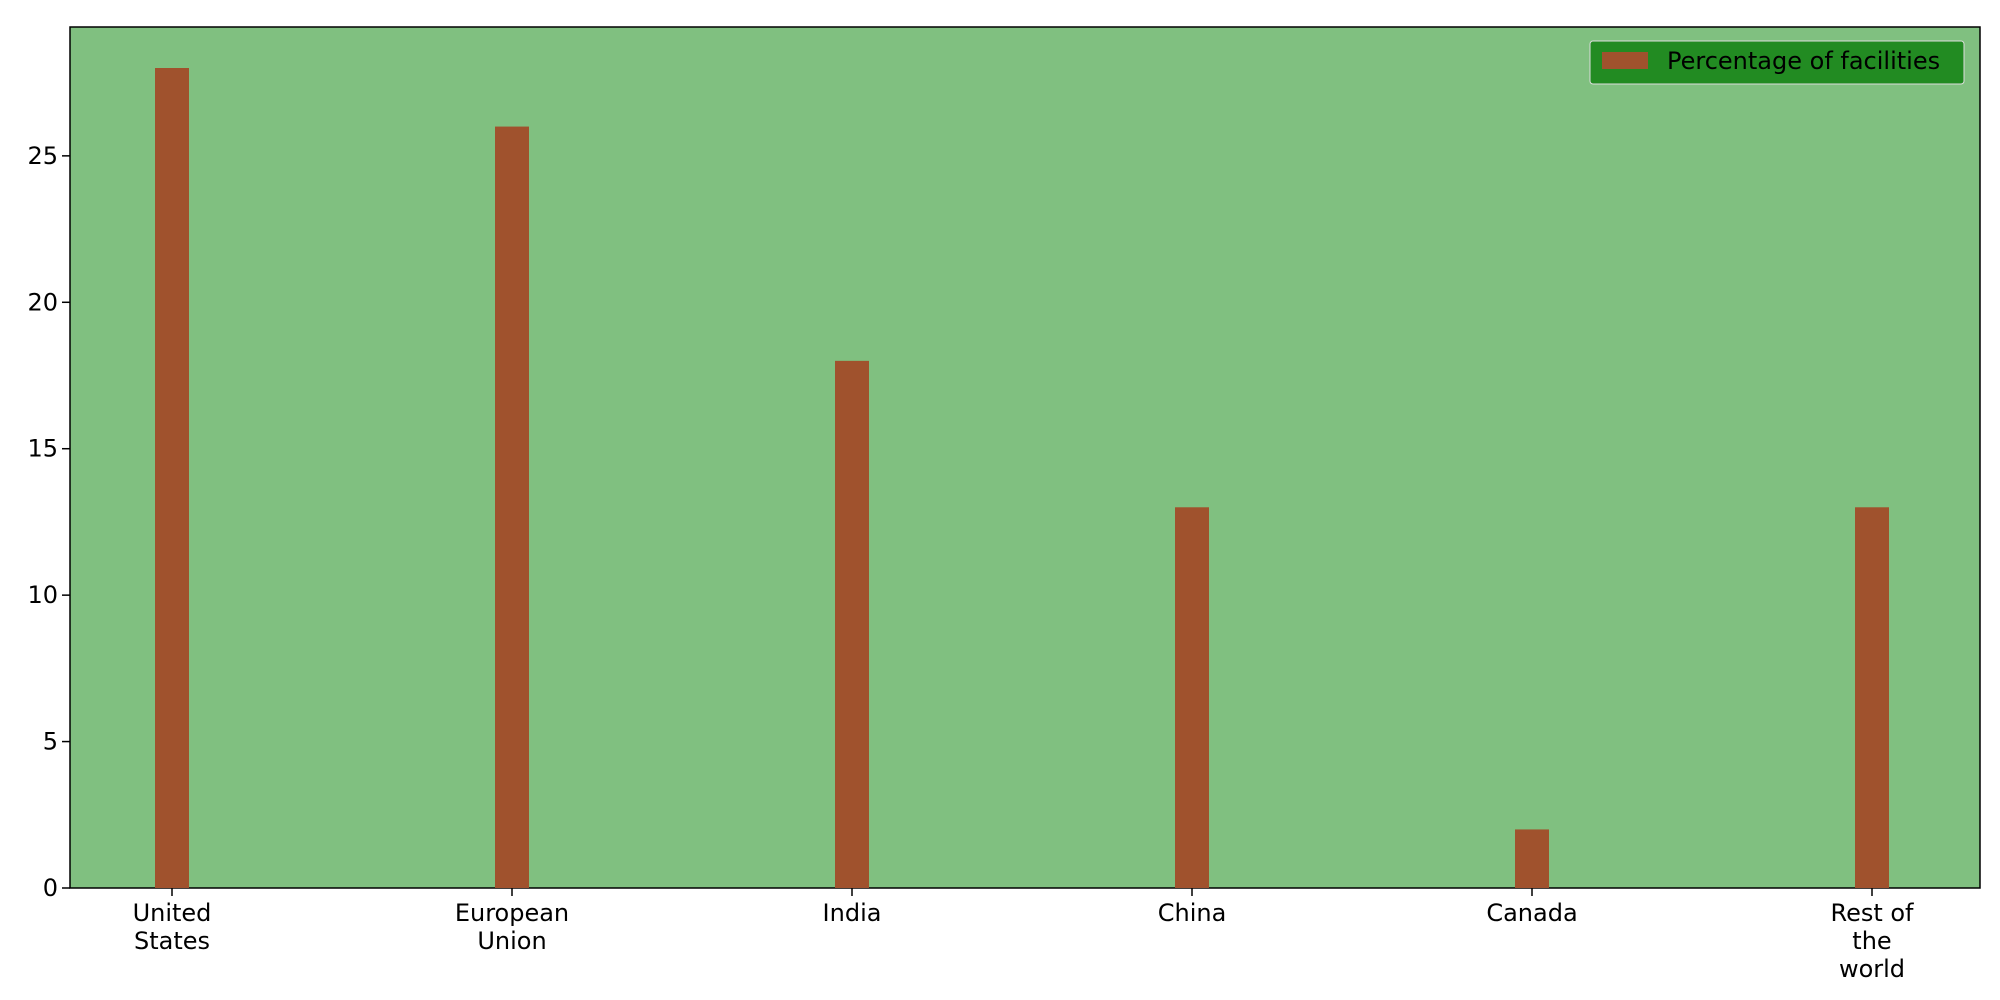 Image resolution: width=2000 pixels, height=1000 pixels. Describe the element at coordinates (42, 595) in the screenshot. I see `y-tick-label-2: 10` at that location.